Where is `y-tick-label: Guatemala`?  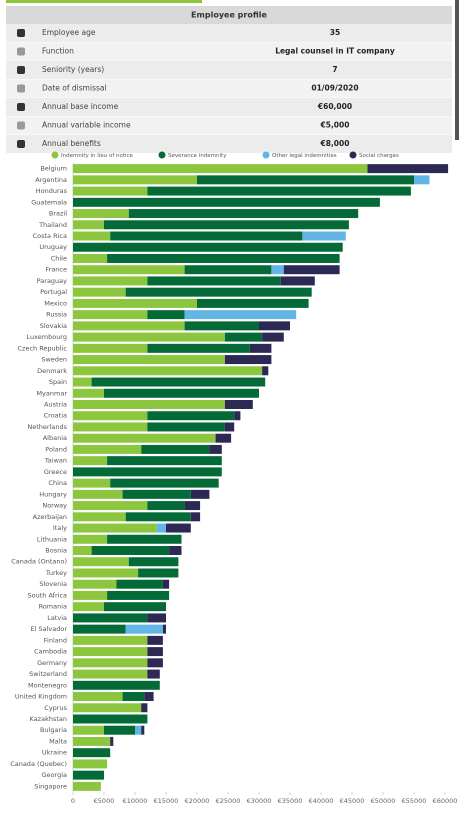 y-tick-label: Guatemala is located at coordinates (49, 202).